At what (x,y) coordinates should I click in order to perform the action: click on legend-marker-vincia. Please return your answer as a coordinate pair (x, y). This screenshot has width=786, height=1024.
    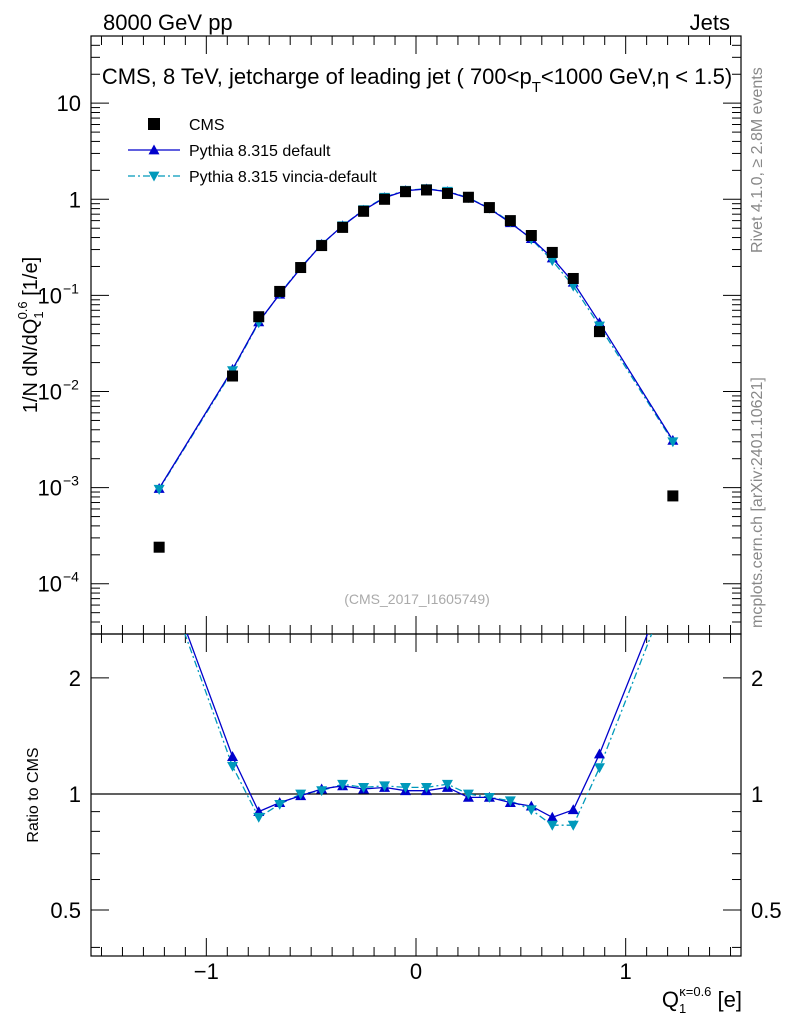
    Looking at the image, I should click on (154, 176).